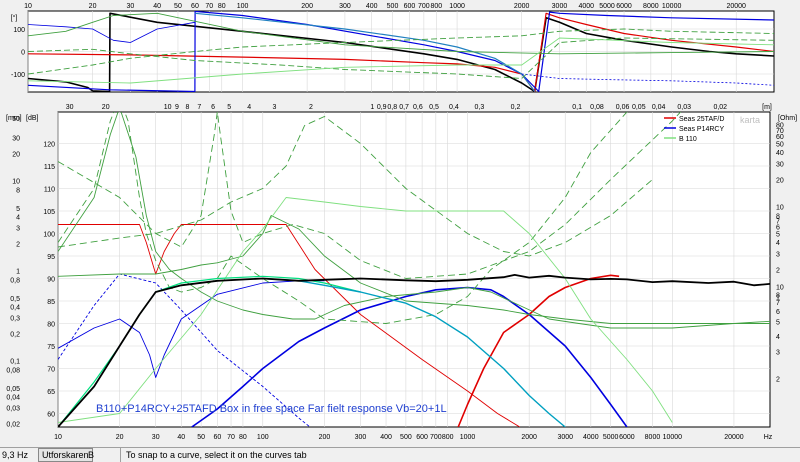 The width and height of the screenshot is (800, 462). What do you see at coordinates (780, 288) in the screenshot?
I see `ohm-tick-label: 10` at bounding box center [780, 288].